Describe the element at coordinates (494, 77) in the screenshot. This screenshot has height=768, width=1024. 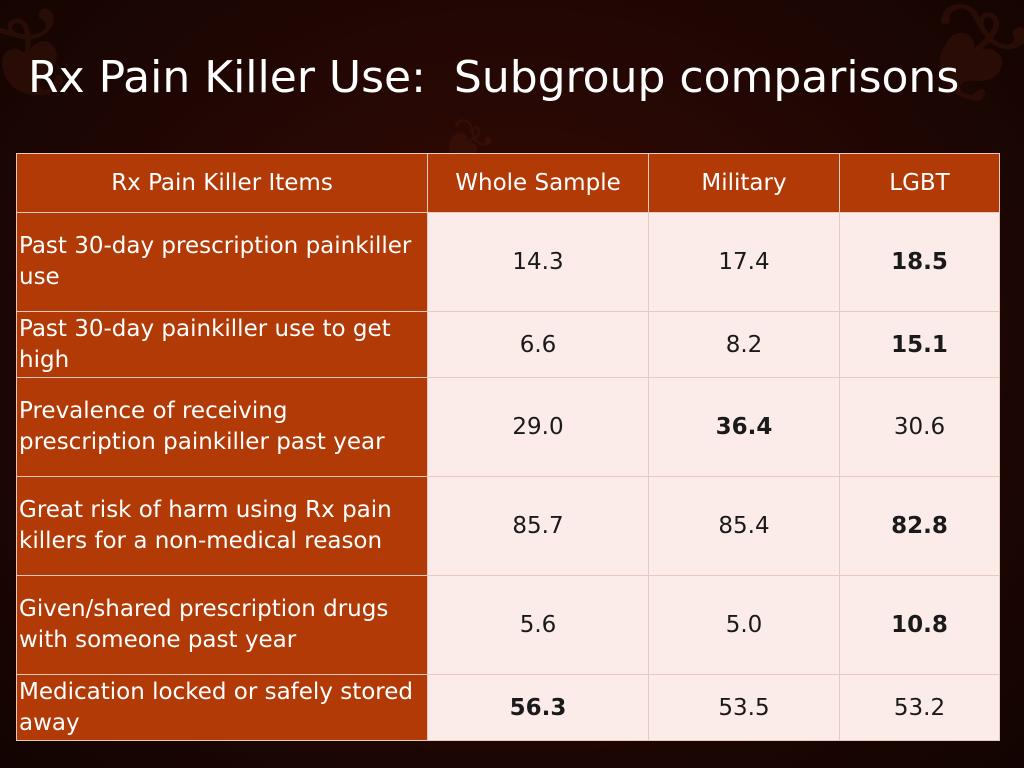
I see `slide-title: Rx Pain Killer Use: Subgroup comparisons` at that location.